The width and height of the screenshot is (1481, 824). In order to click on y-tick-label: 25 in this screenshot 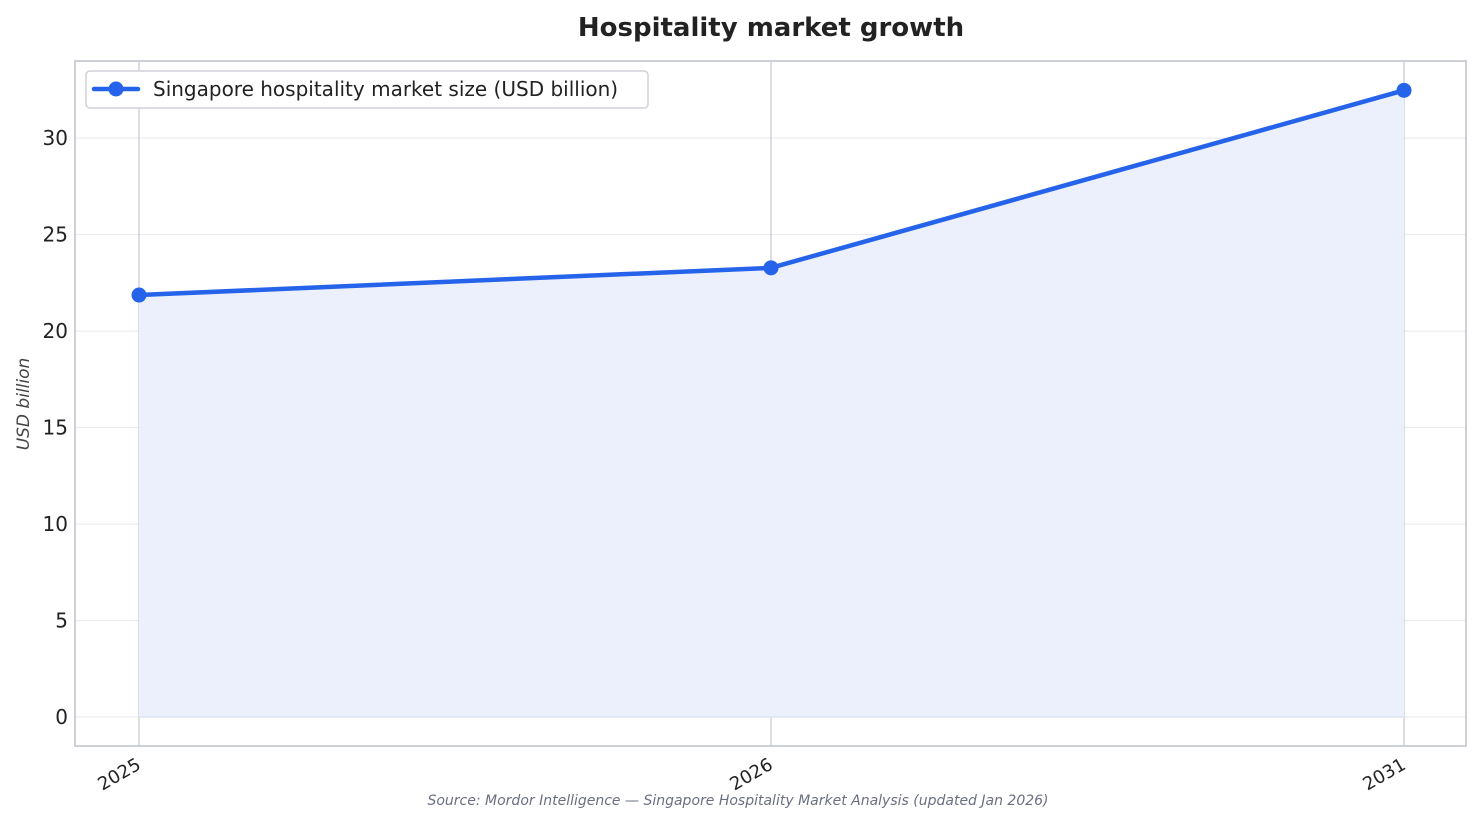, I will do `click(55, 235)`.